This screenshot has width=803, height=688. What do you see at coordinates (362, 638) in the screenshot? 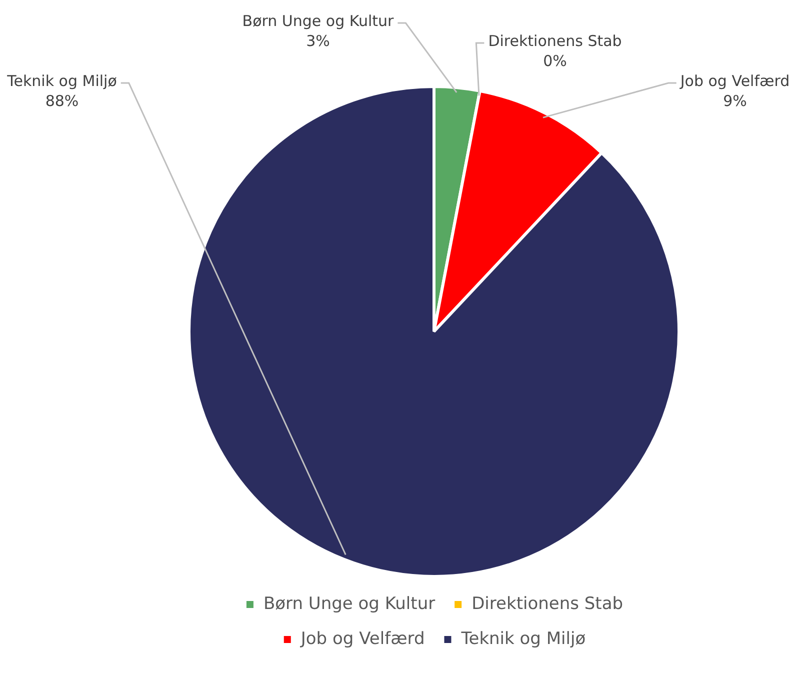
I see `legend-label: Job og Velfærd` at bounding box center [362, 638].